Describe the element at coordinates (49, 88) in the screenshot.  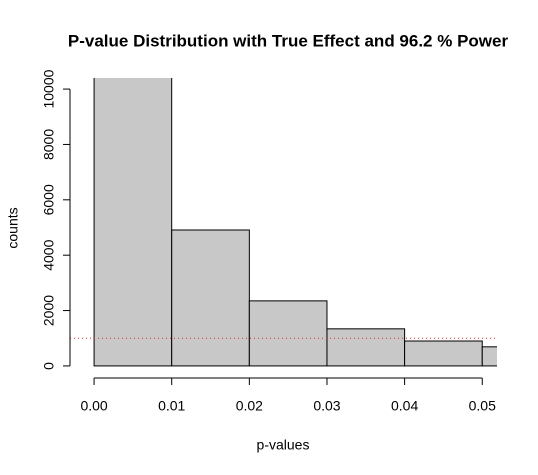
I see `y-tick-label: 10000` at that location.